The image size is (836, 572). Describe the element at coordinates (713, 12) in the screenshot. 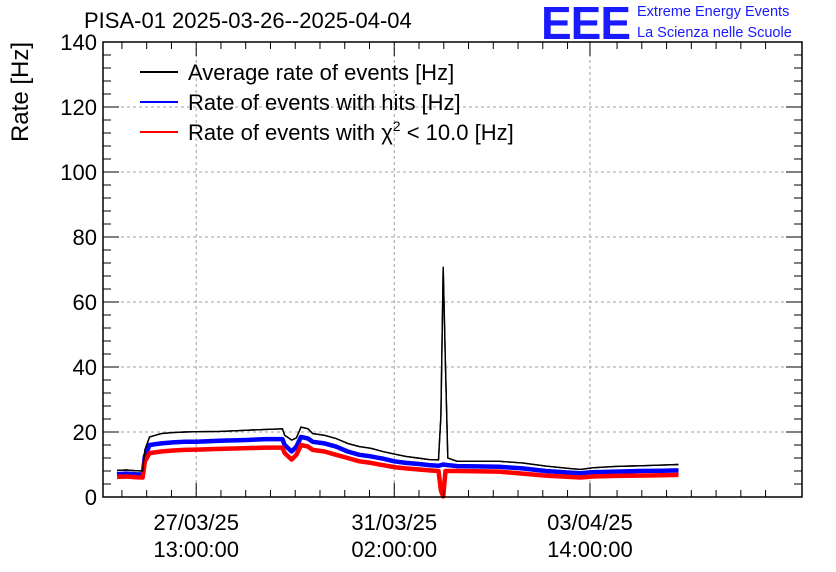

I see `logo-line-1: Extreme Energy Events` at that location.